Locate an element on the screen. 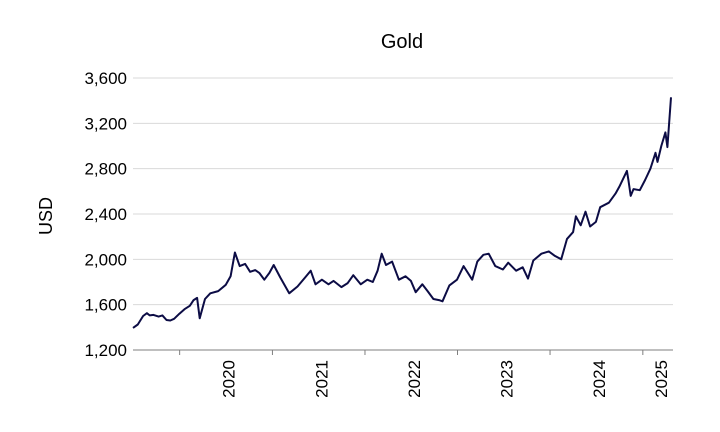 This screenshot has height=432, width=720. x-tick-label: 2022 is located at coordinates (414, 379).